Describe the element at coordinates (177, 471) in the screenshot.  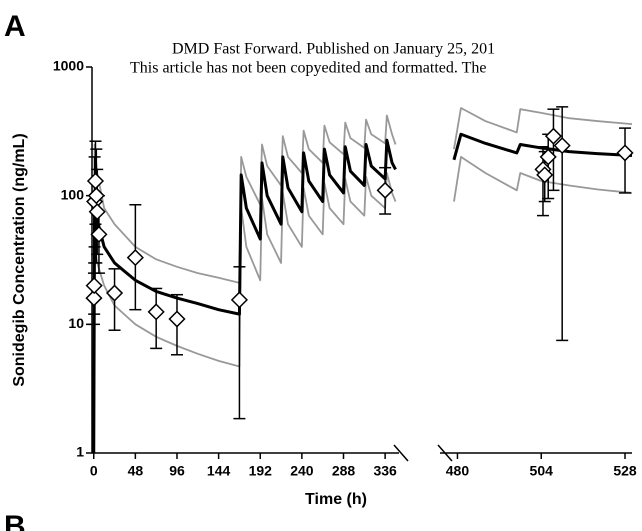
I see `x-tick-label: 96` at that location.